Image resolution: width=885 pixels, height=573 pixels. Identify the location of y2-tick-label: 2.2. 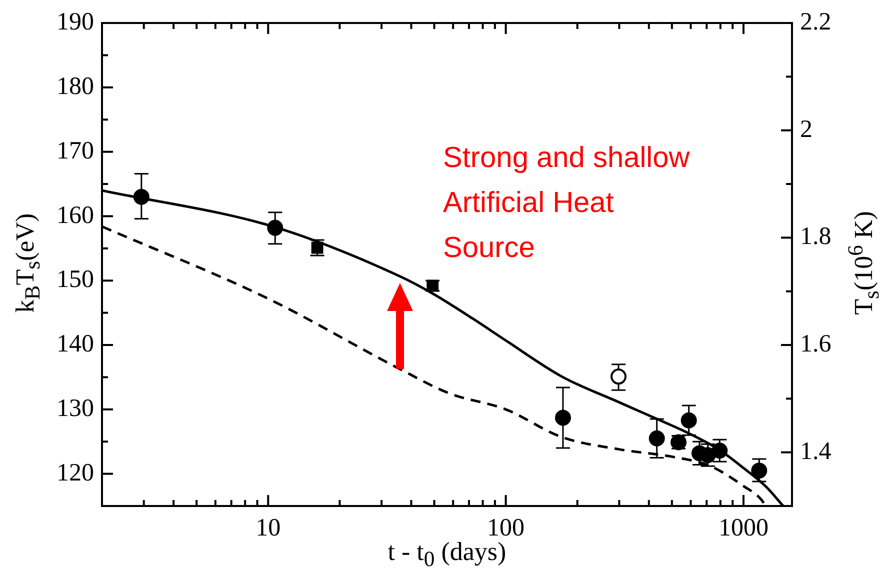
(816, 22).